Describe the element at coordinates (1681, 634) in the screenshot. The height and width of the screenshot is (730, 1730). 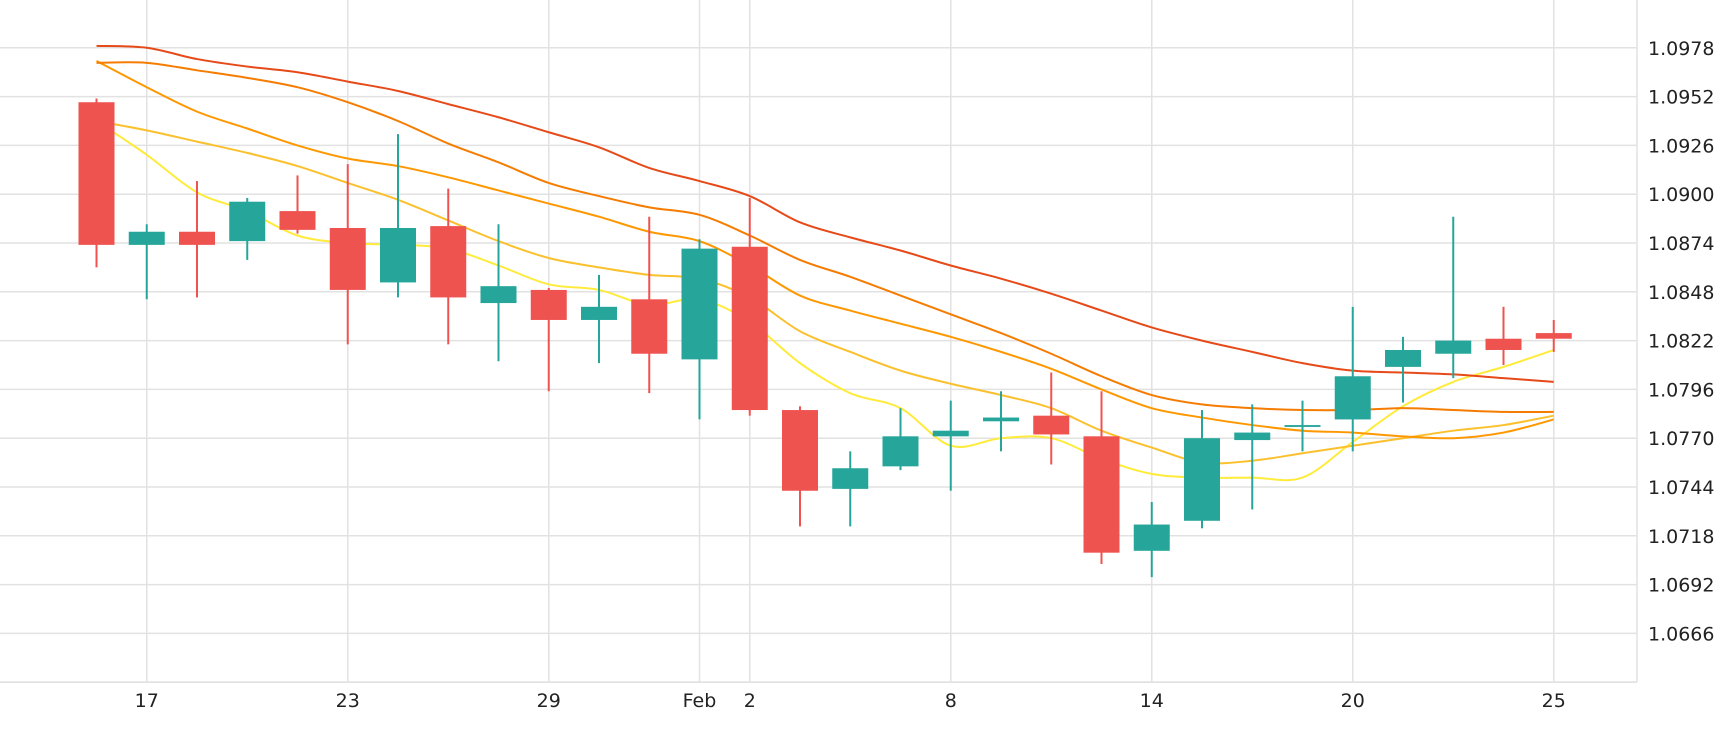
I see `y-tick-label: 1.0666` at that location.